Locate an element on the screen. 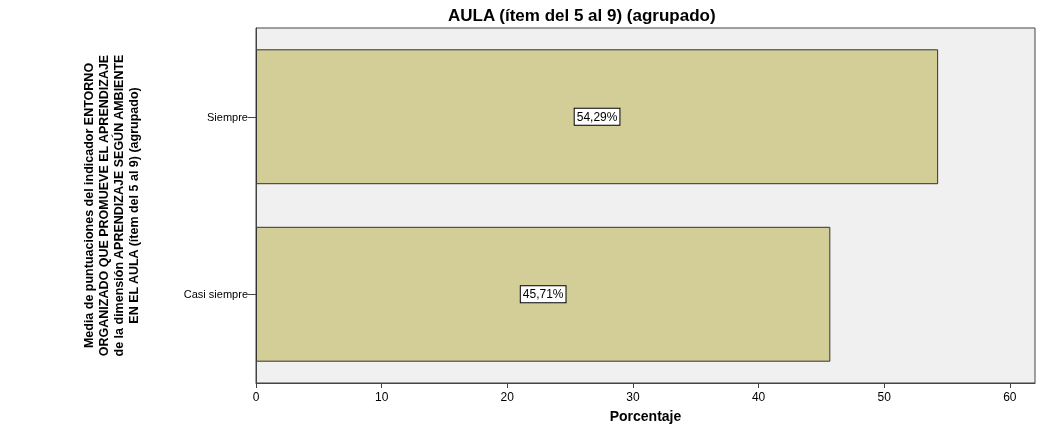 This screenshot has height=433, width=1050. data-label: 54,29% is located at coordinates (597, 116).